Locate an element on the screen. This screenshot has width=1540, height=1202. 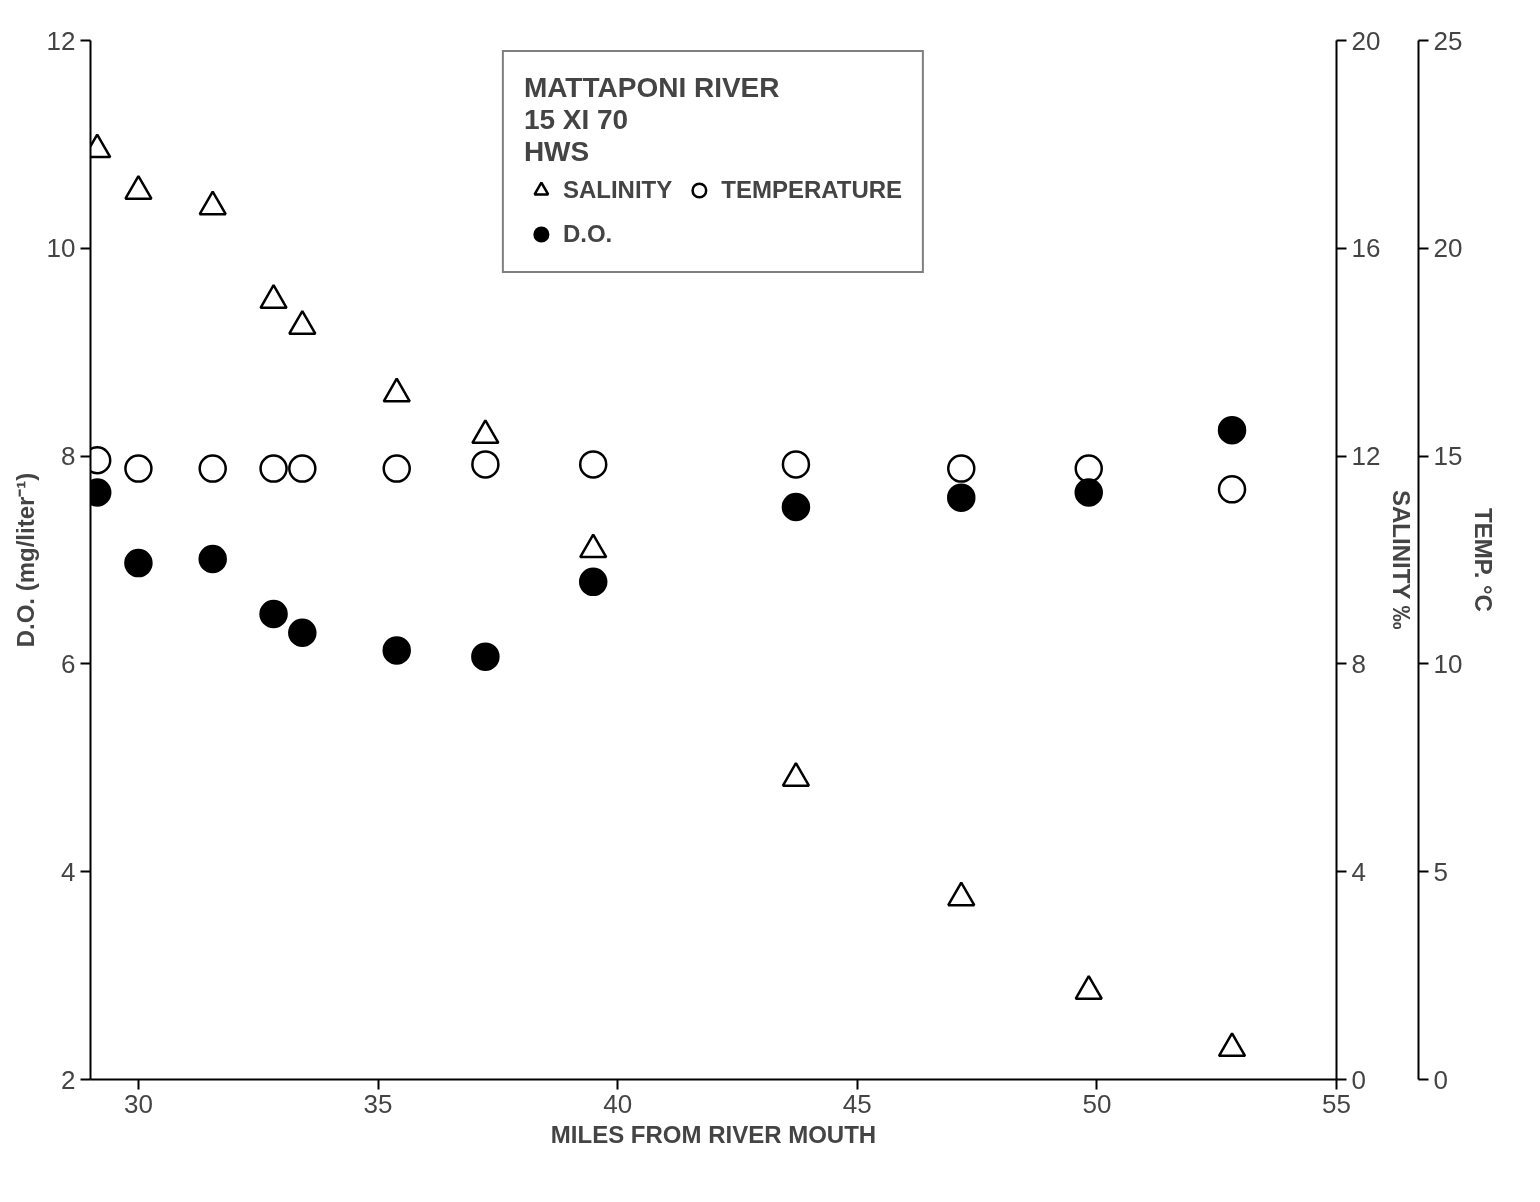
x-tick-label: 45 is located at coordinates (857, 1103).